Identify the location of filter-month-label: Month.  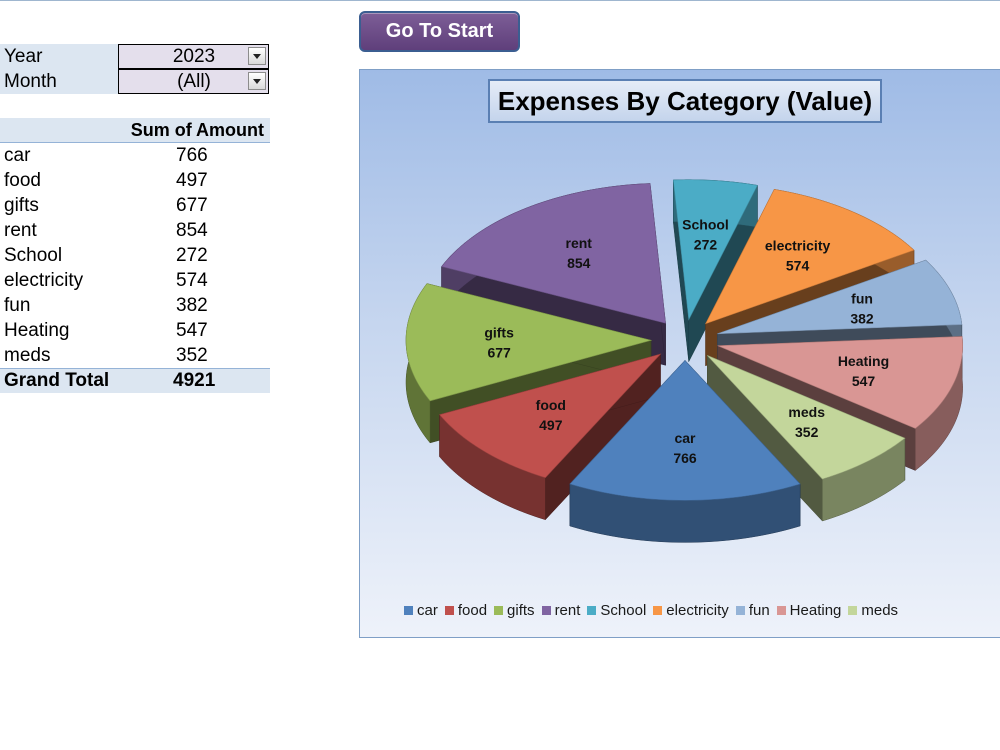
(59, 81).